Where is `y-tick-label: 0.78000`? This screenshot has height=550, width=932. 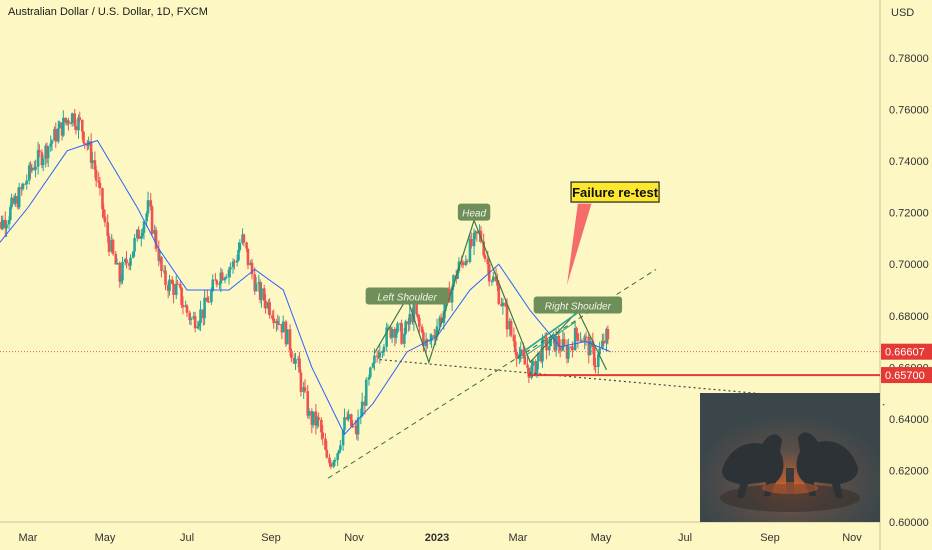 y-tick-label: 0.78000 is located at coordinates (909, 59).